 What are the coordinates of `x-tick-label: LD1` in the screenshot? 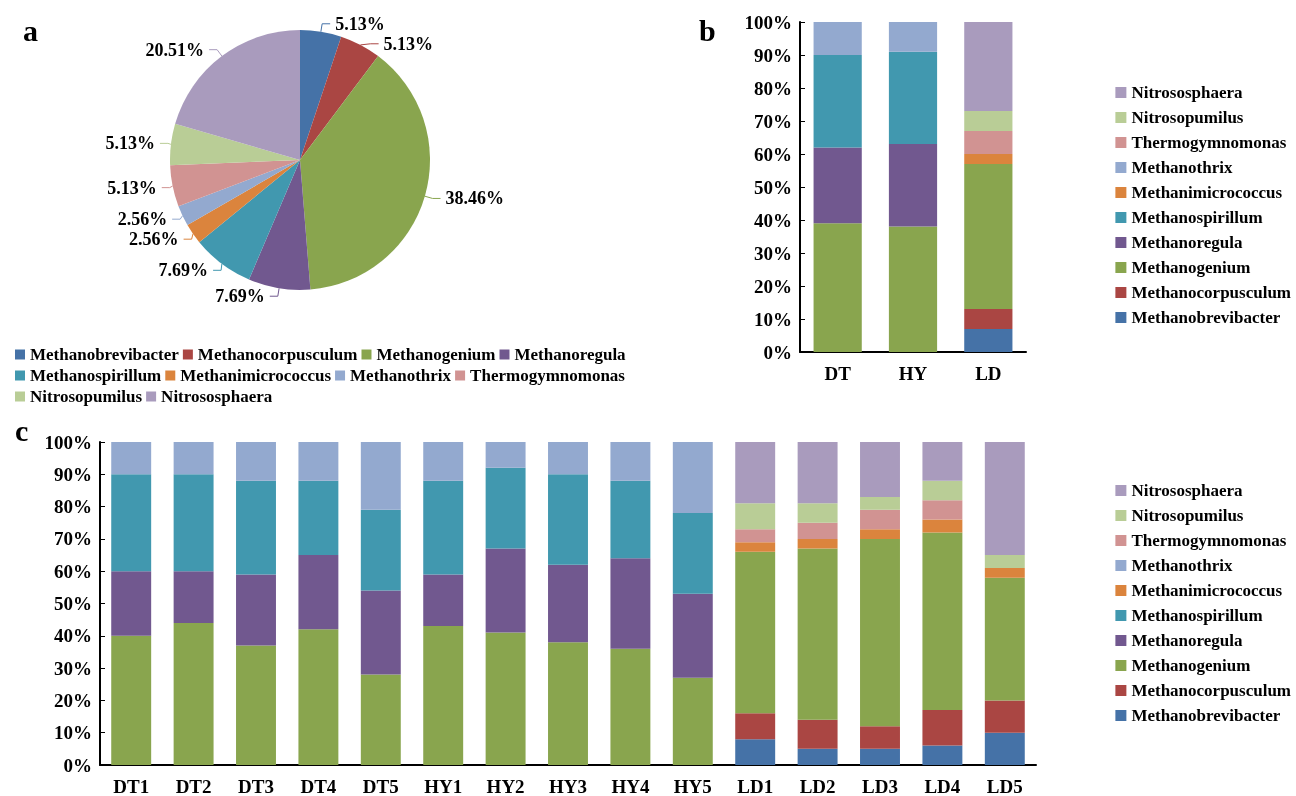 It's located at (755, 786).